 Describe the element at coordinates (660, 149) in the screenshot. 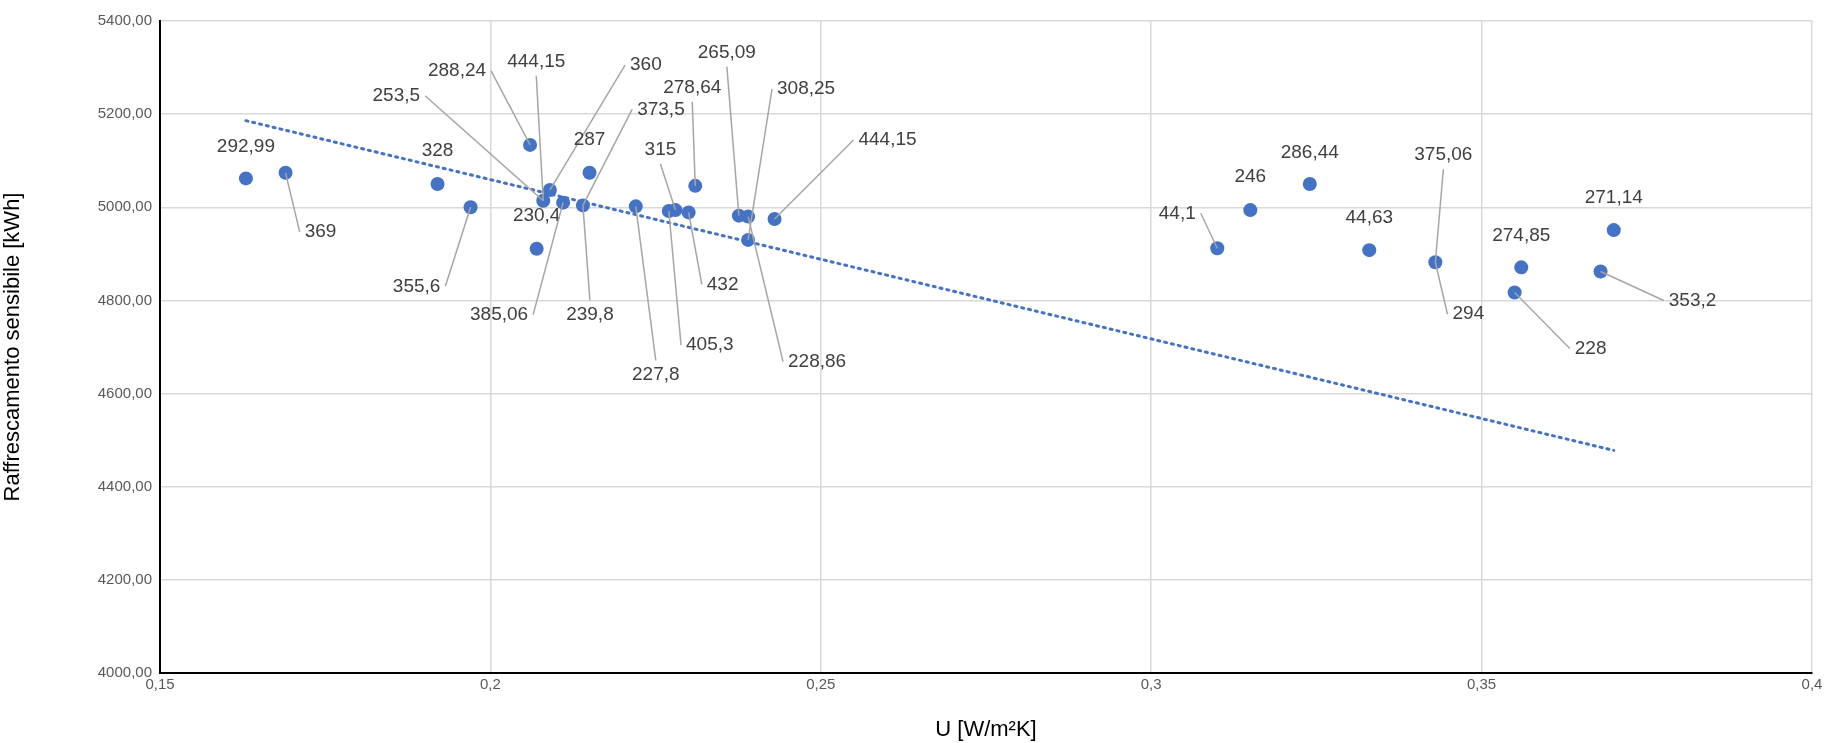

I see `annotation: 315` at that location.